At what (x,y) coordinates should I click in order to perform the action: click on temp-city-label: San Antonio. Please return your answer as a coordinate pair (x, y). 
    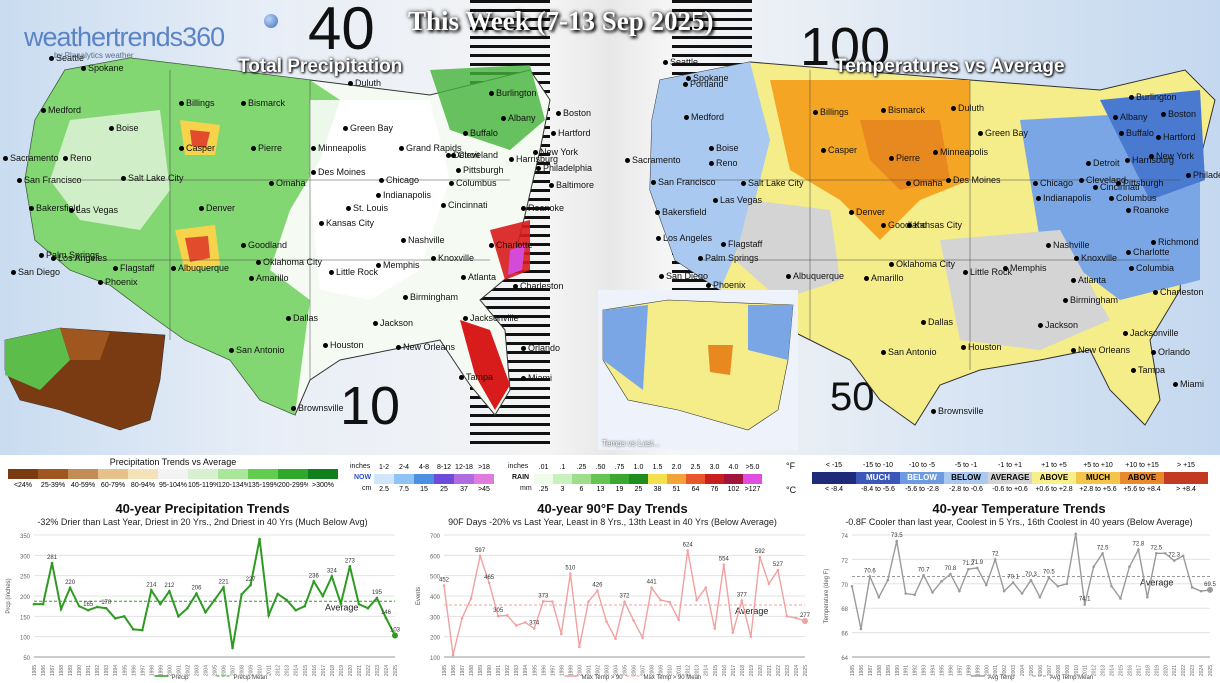
    Looking at the image, I should click on (909, 352).